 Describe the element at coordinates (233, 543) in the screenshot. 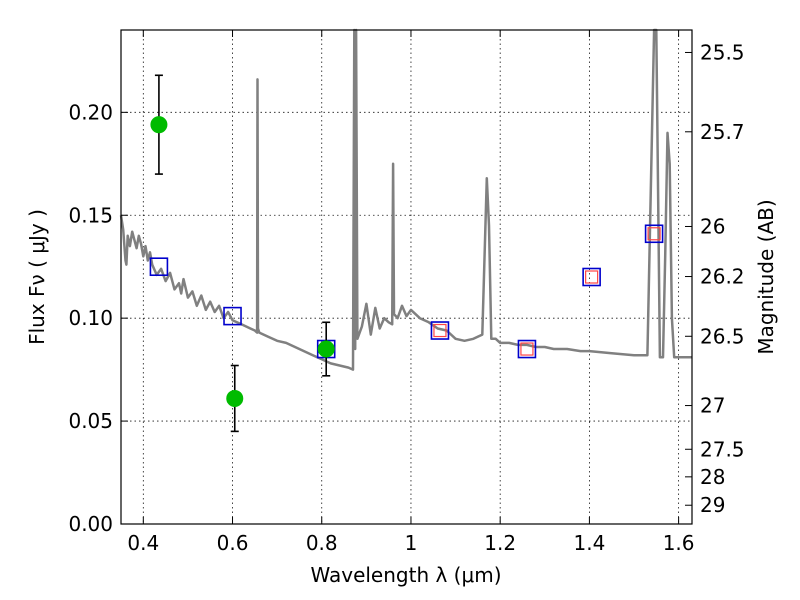

I see `x-tick-label: 0.6` at that location.